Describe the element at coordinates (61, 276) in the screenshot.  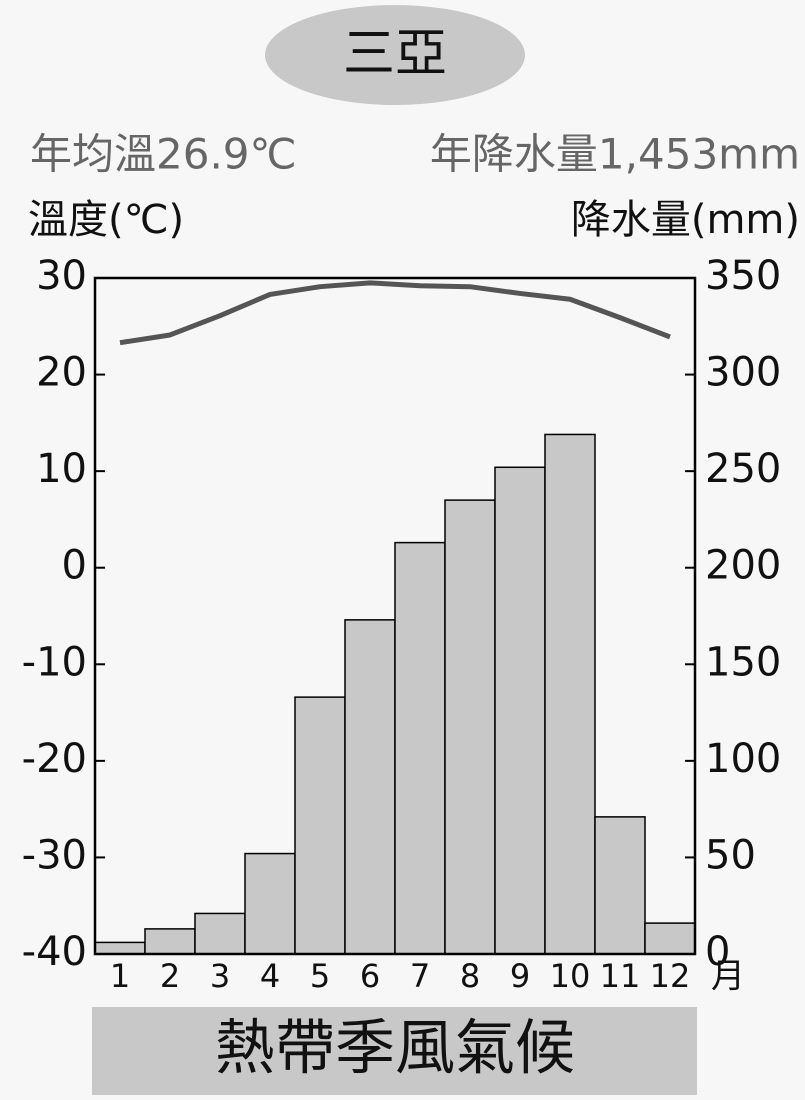
I see `y-tick-label: 30` at that location.